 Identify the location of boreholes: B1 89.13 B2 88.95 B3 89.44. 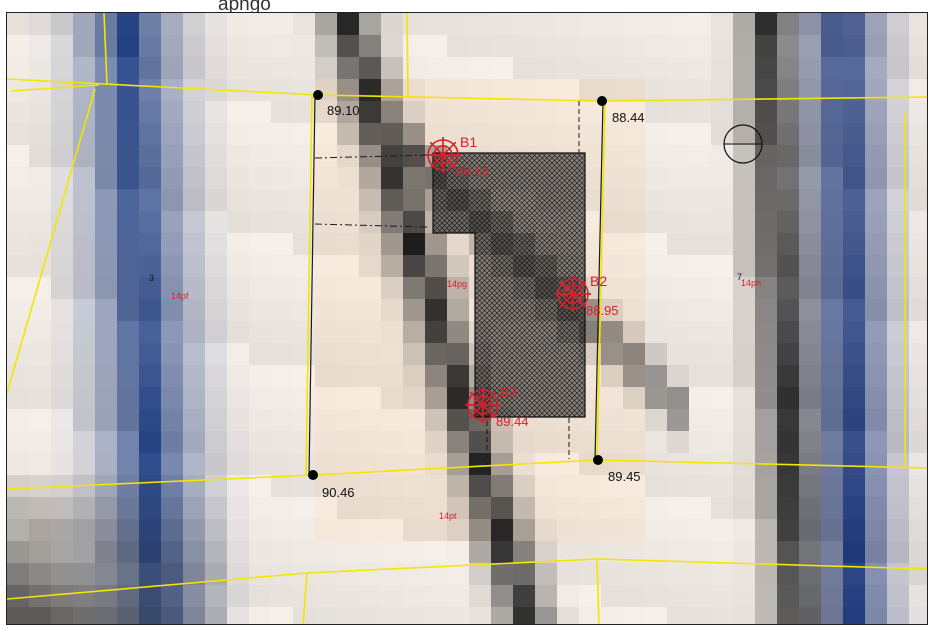
(522, 281).